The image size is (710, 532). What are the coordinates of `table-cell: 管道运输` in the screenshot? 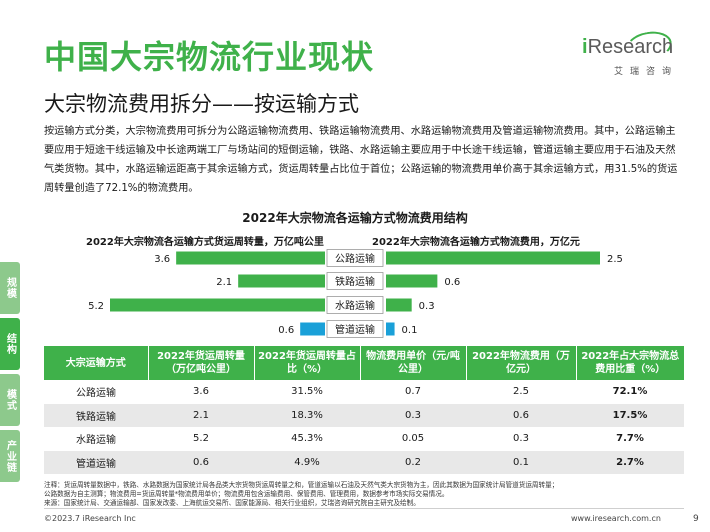 It's located at (96, 462).